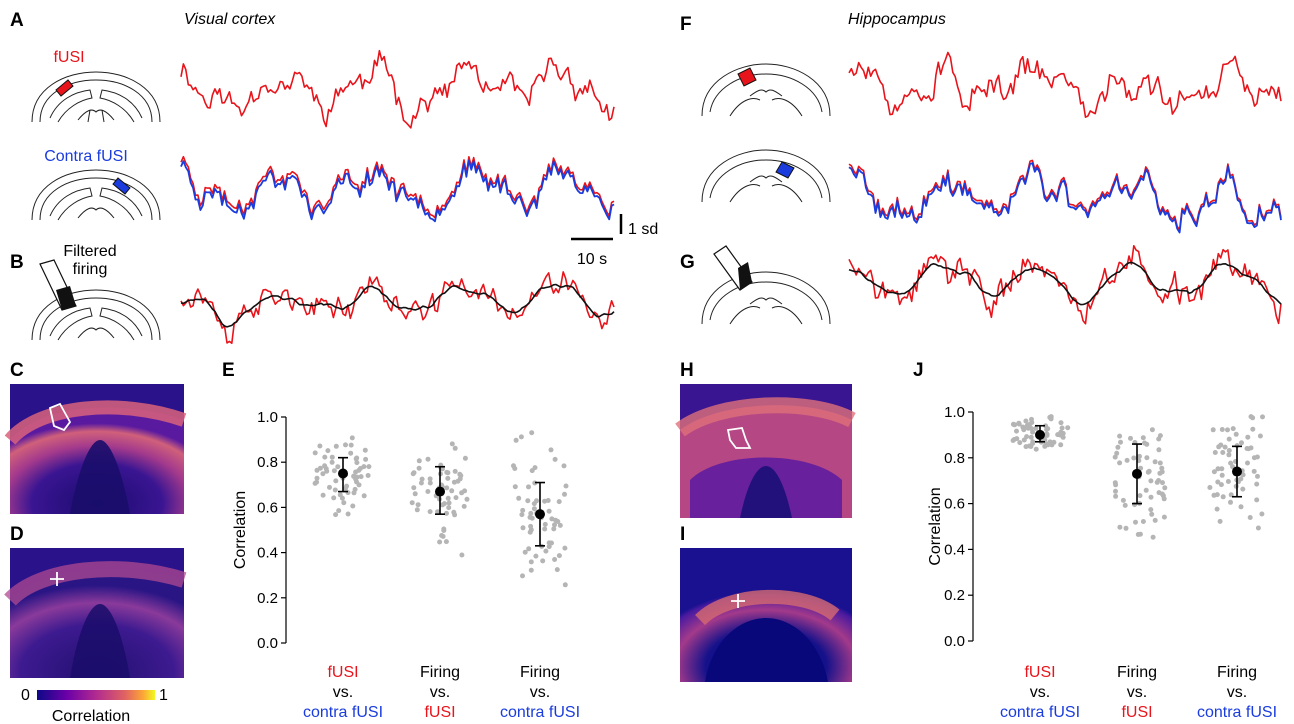 The height and width of the screenshot is (724, 1294). I want to click on trace-visual-contra-fusi, so click(397, 191).